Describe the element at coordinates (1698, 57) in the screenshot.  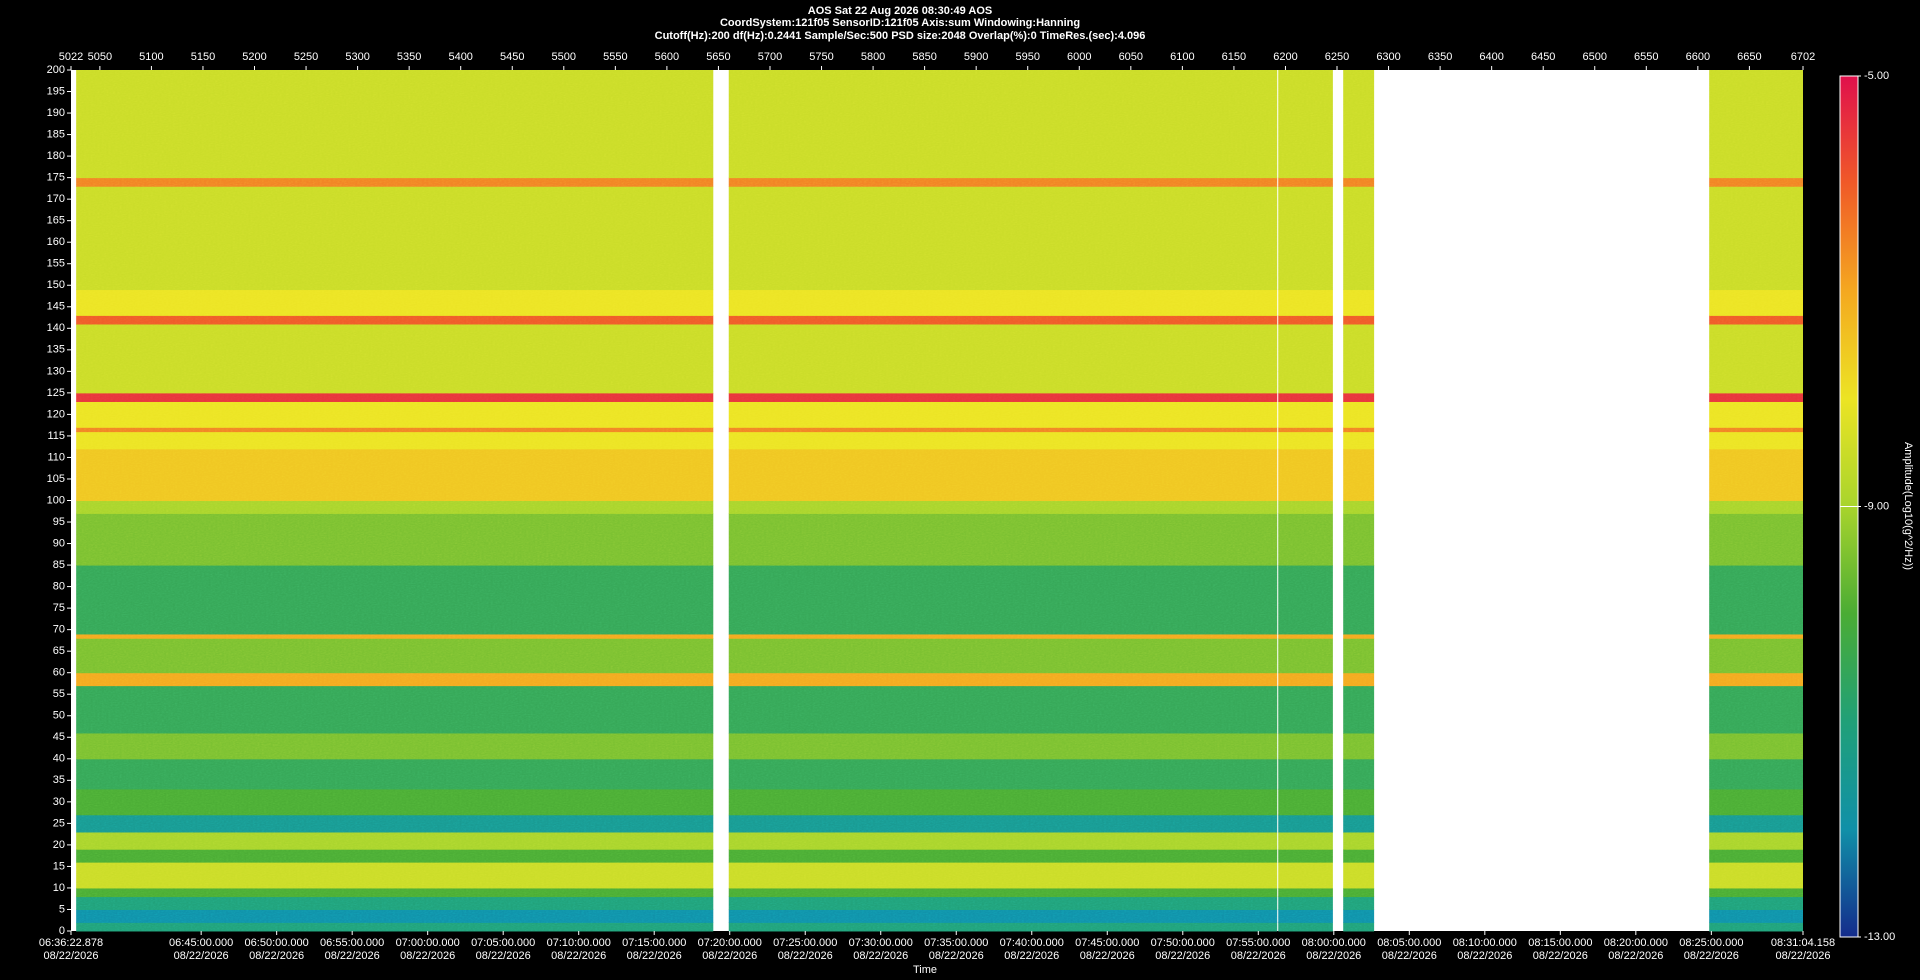
I see `x-tick-label: 6600` at that location.